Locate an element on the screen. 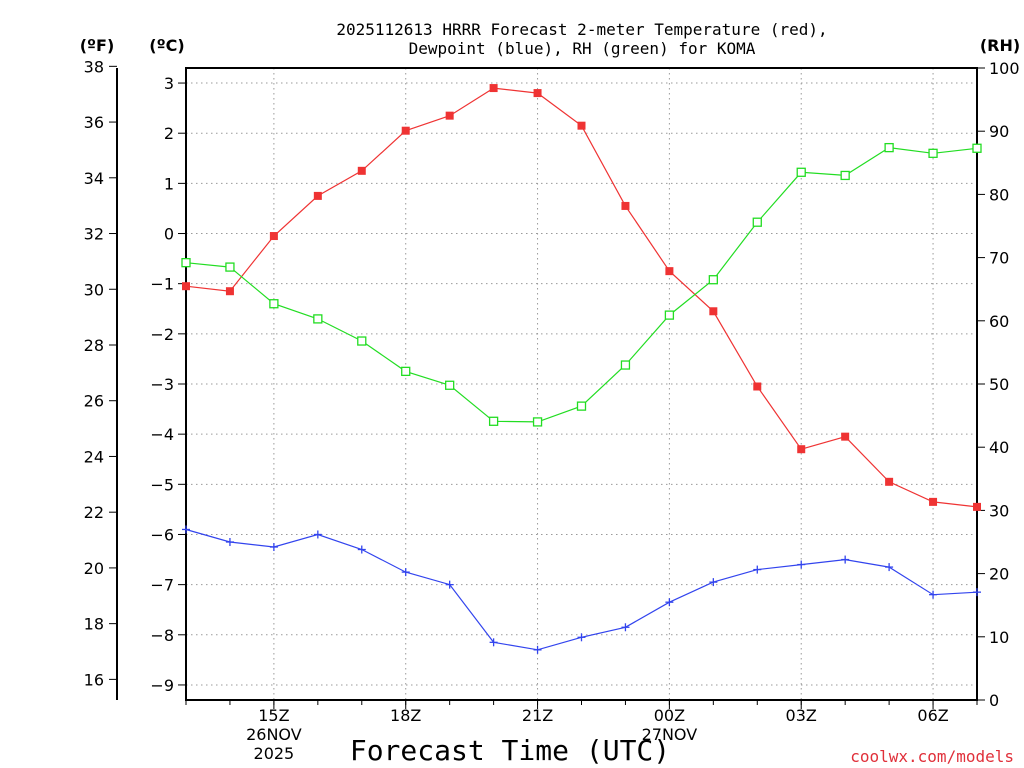 The image size is (1024, 768). celsius-tick-label: −2 is located at coordinates (162, 334).